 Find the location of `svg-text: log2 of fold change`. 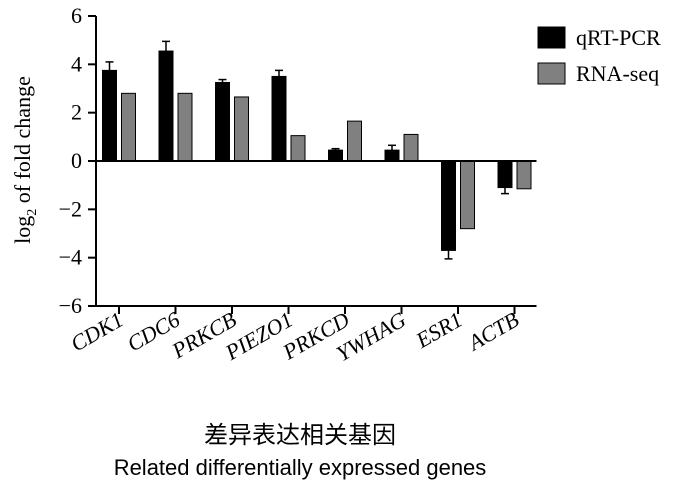

svg-text: log2 of fold change is located at coordinates (25, 160).